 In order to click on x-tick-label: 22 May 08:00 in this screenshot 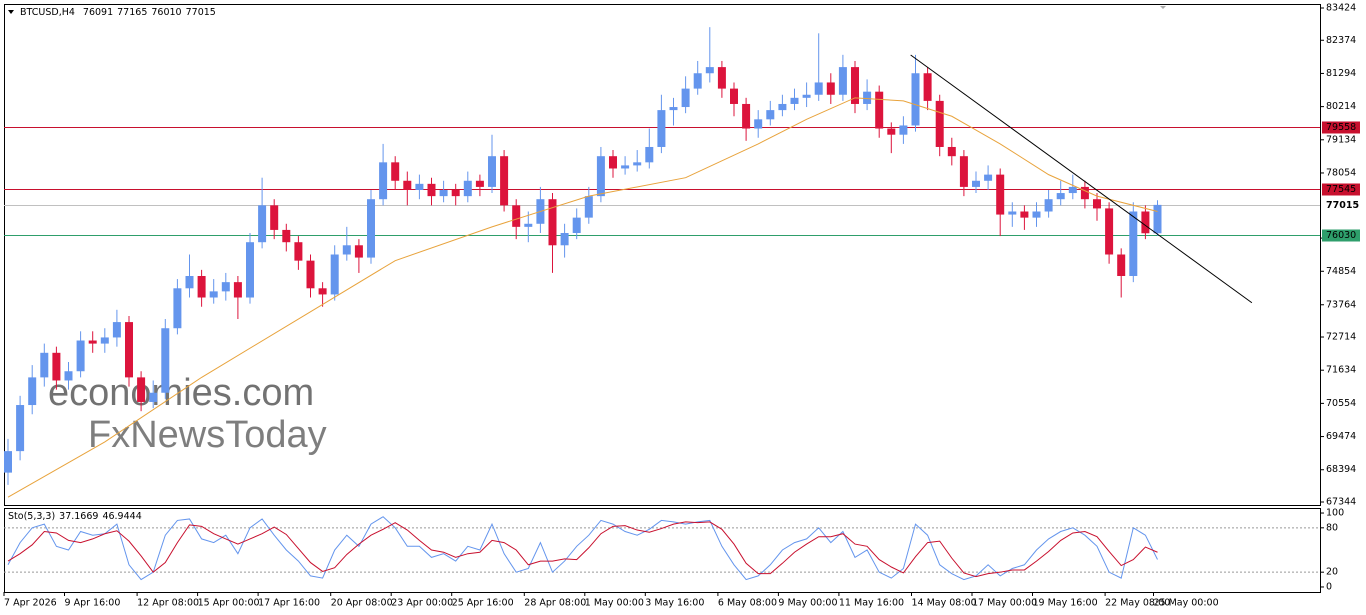, I will do `click(1137, 603)`.